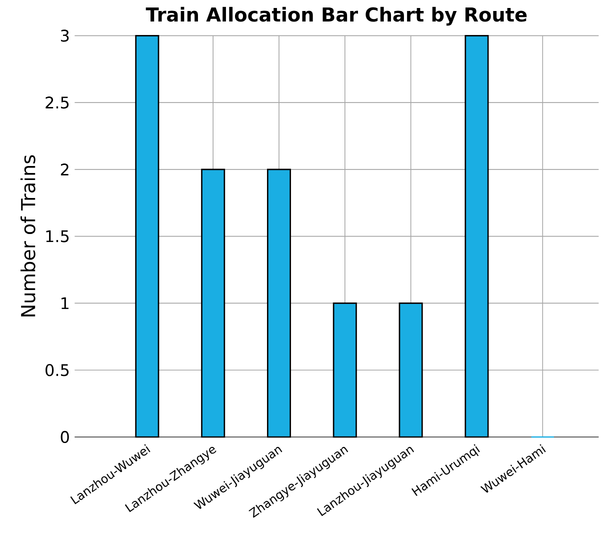 This screenshot has height=543, width=601. I want to click on y-axis-title: Number of Trains, so click(28, 235).